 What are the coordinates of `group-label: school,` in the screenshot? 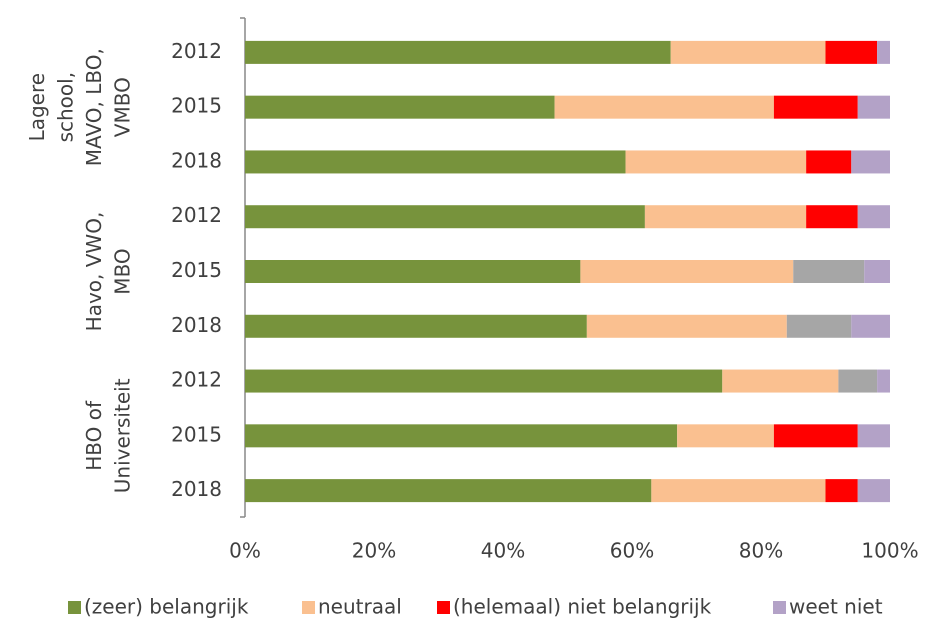 It's located at (66, 107).